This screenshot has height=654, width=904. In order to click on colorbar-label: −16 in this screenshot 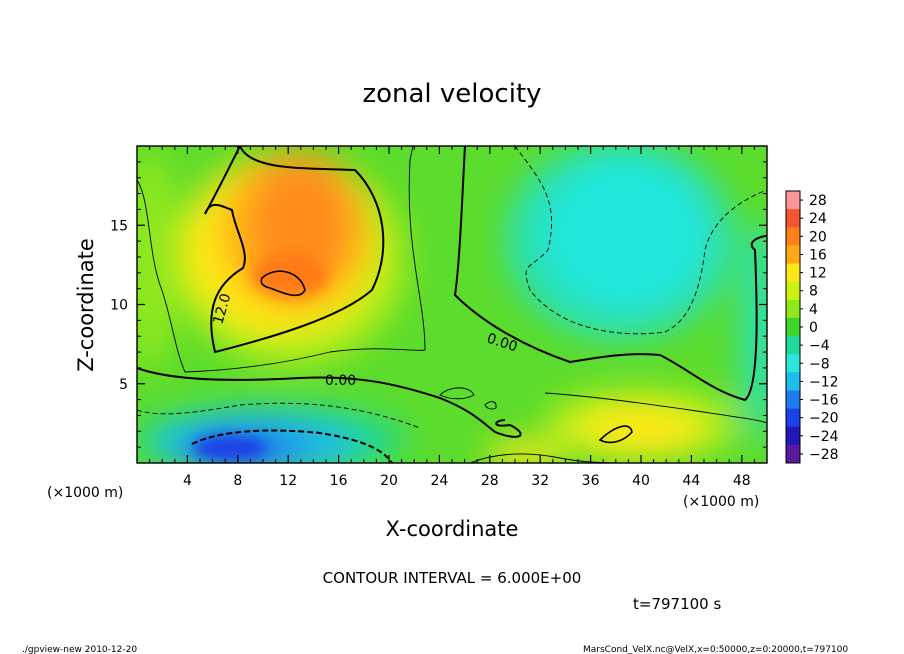, I will do `click(824, 401)`.